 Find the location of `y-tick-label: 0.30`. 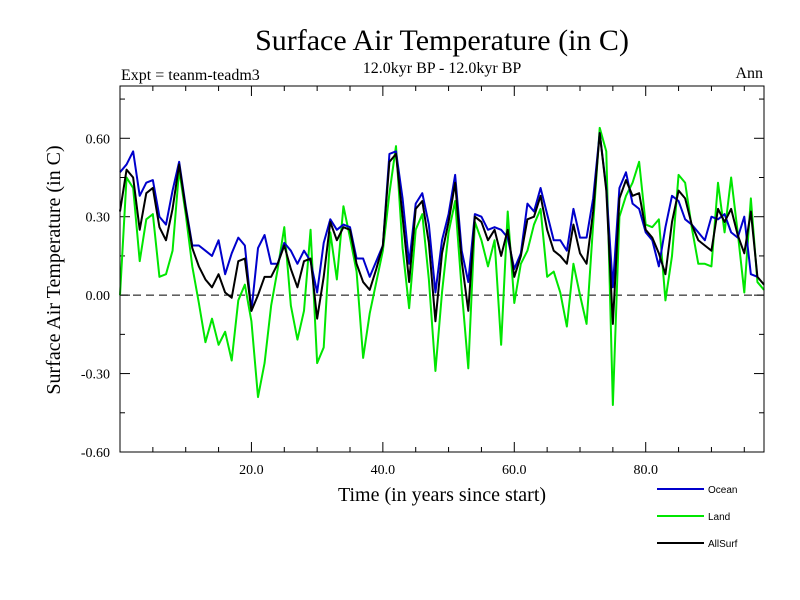

y-tick-label: 0.30 is located at coordinates (98, 218).